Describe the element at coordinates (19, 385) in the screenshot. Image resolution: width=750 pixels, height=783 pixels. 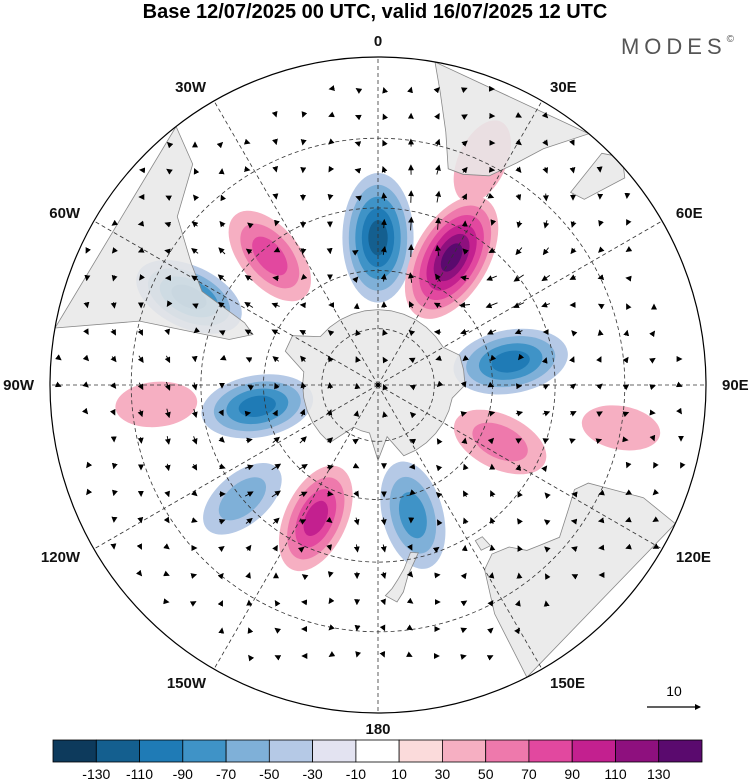
I see `longitude-label-lon-90w: 90W` at that location.